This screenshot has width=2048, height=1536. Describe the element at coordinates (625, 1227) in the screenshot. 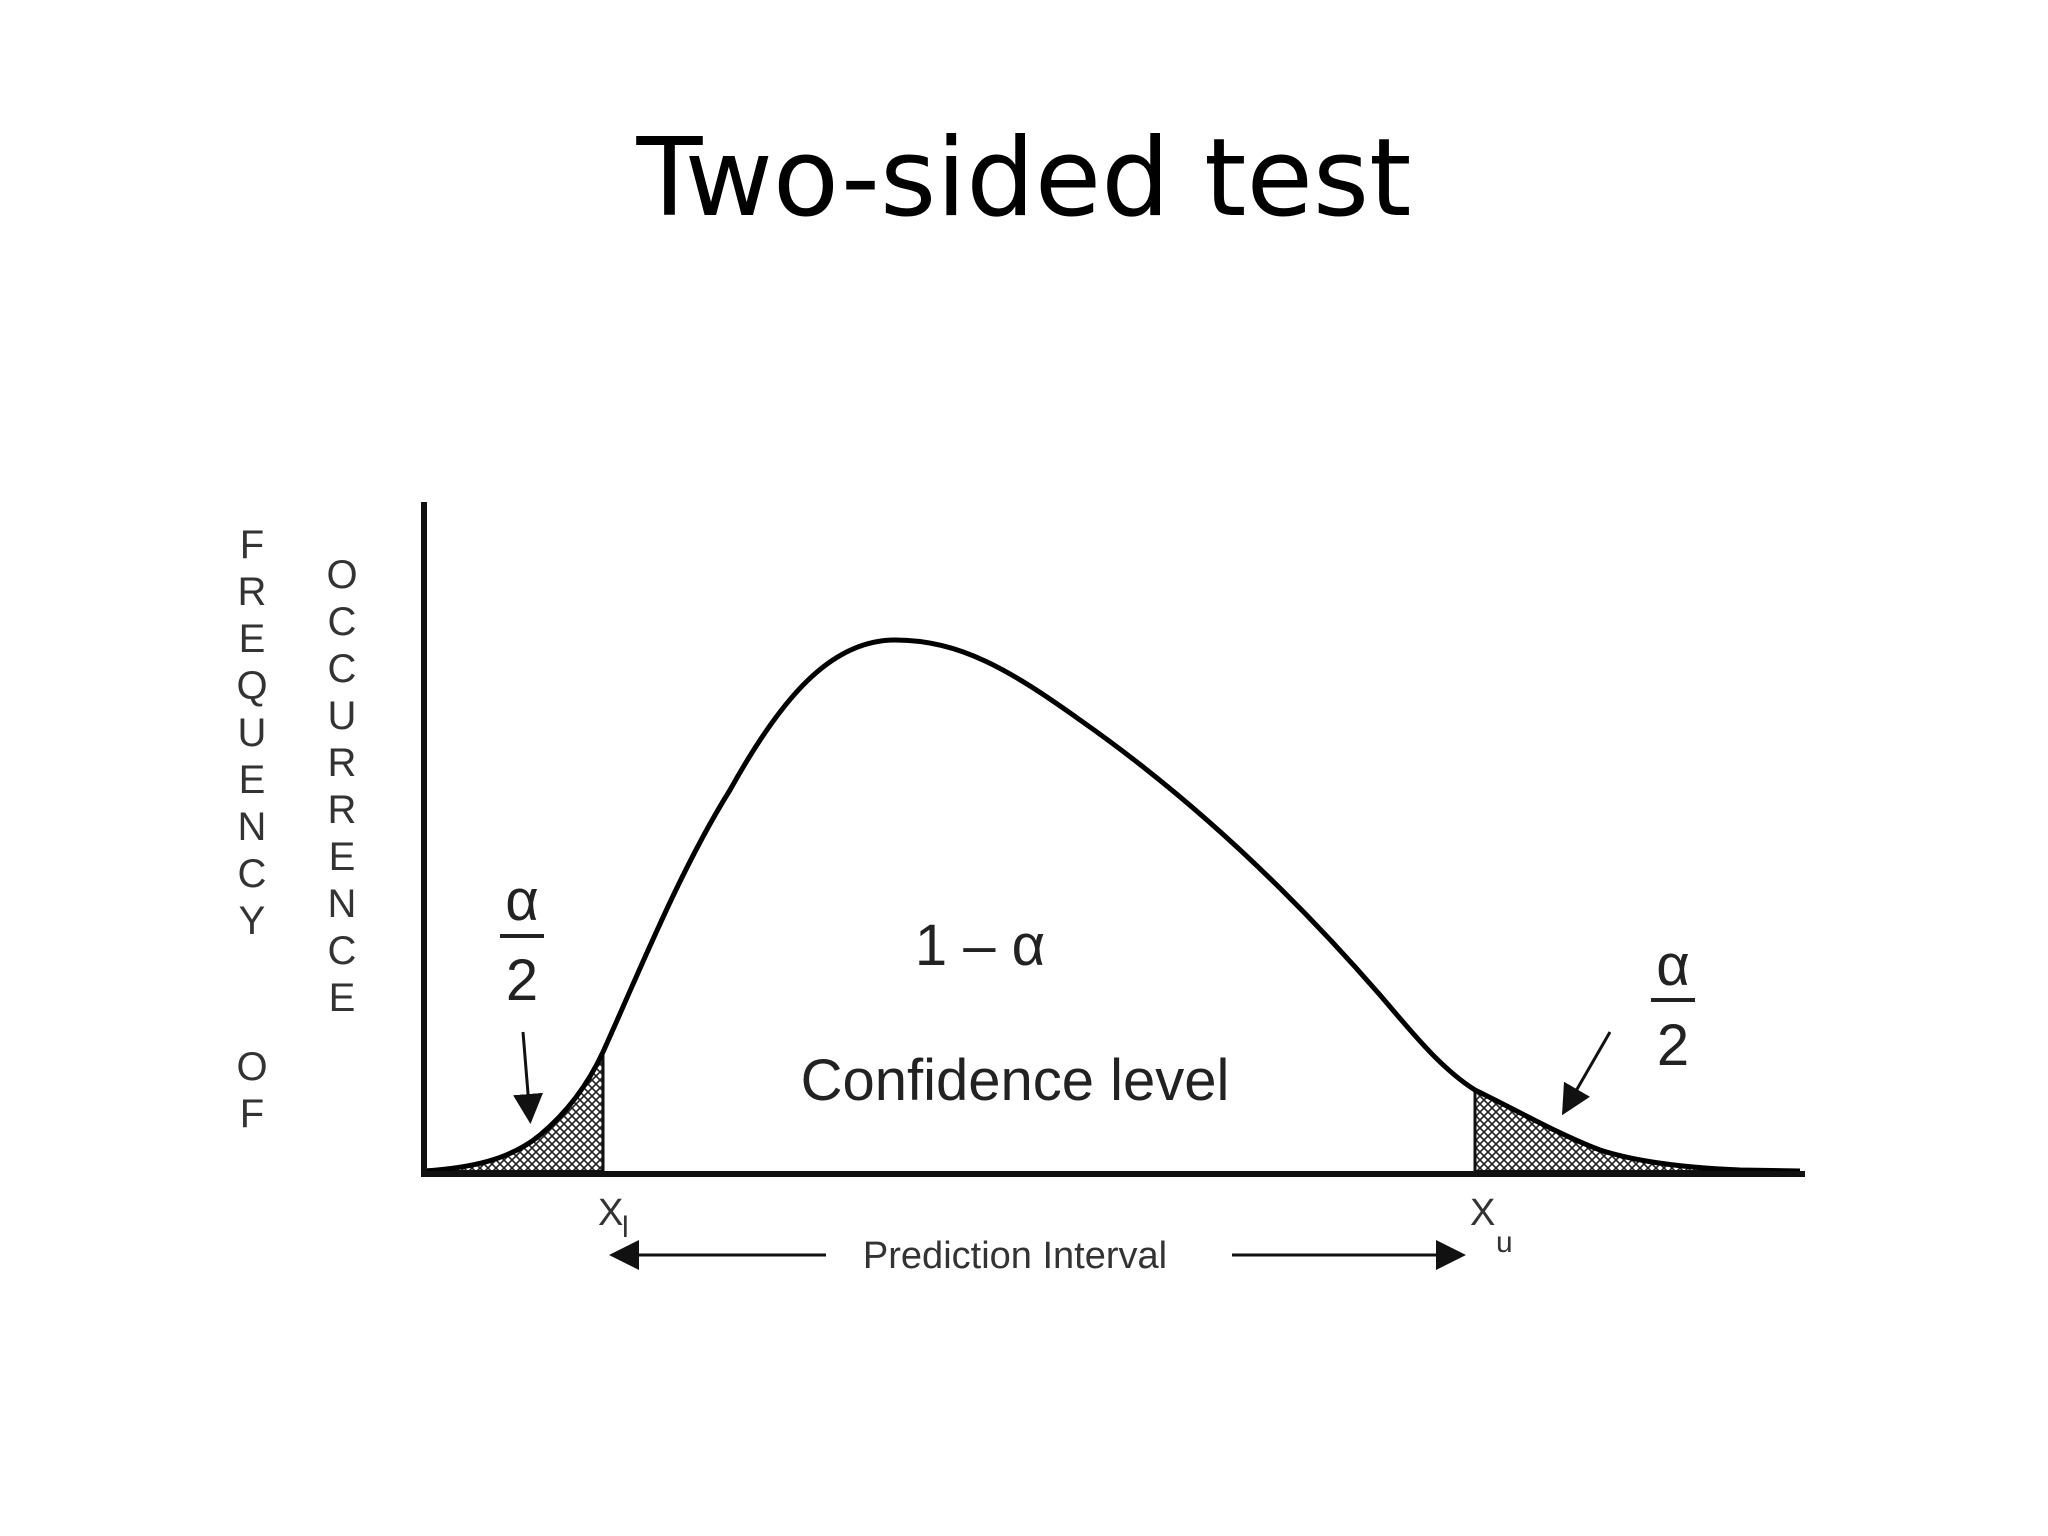

I see `lower-bound-subscript: l` at that location.